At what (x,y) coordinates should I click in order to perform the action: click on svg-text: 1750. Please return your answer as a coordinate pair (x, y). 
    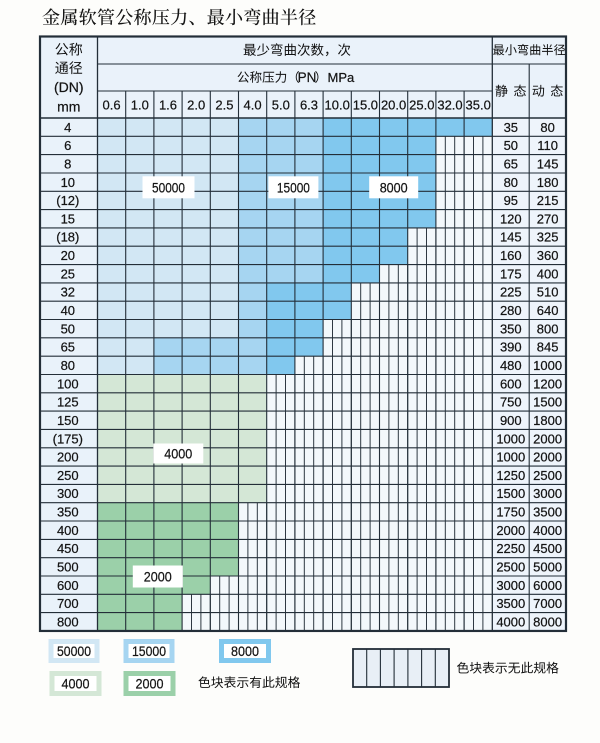
    Looking at the image, I should click on (510, 512).